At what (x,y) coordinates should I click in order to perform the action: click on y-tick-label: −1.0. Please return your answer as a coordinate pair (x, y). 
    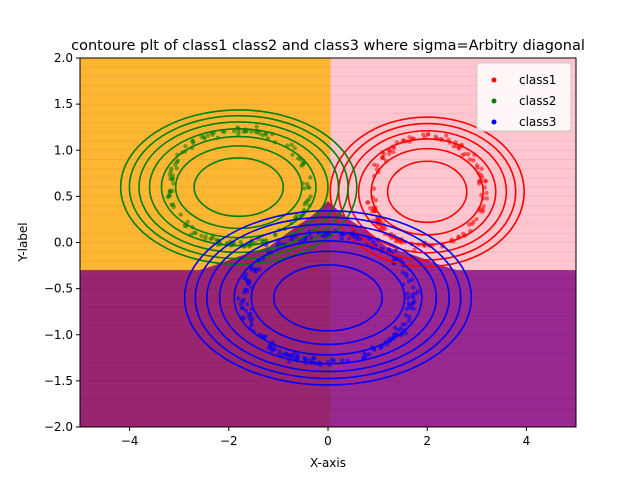
    Looking at the image, I should click on (58, 335).